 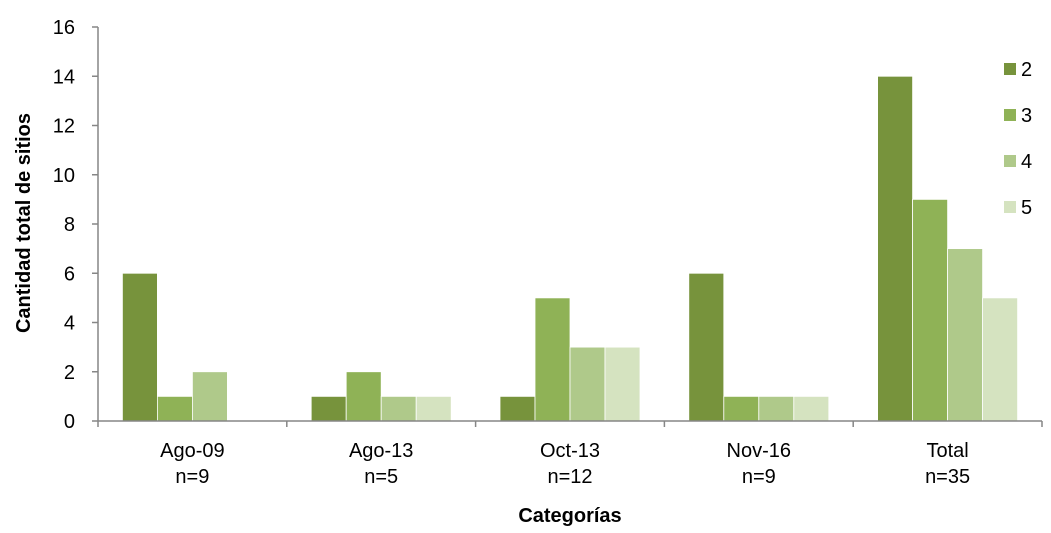 What do you see at coordinates (570, 451) in the screenshot?
I see `x-tick-label: Oct-13` at bounding box center [570, 451].